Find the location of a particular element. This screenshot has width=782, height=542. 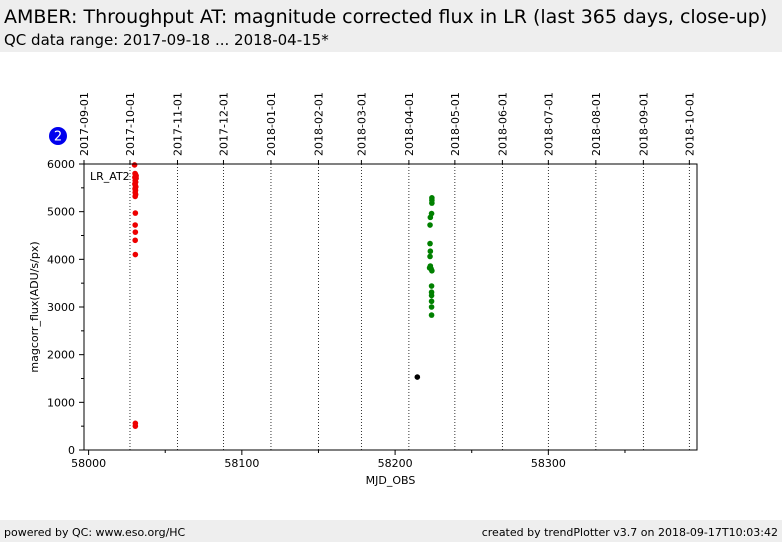

badge-circle is located at coordinates (58, 136).